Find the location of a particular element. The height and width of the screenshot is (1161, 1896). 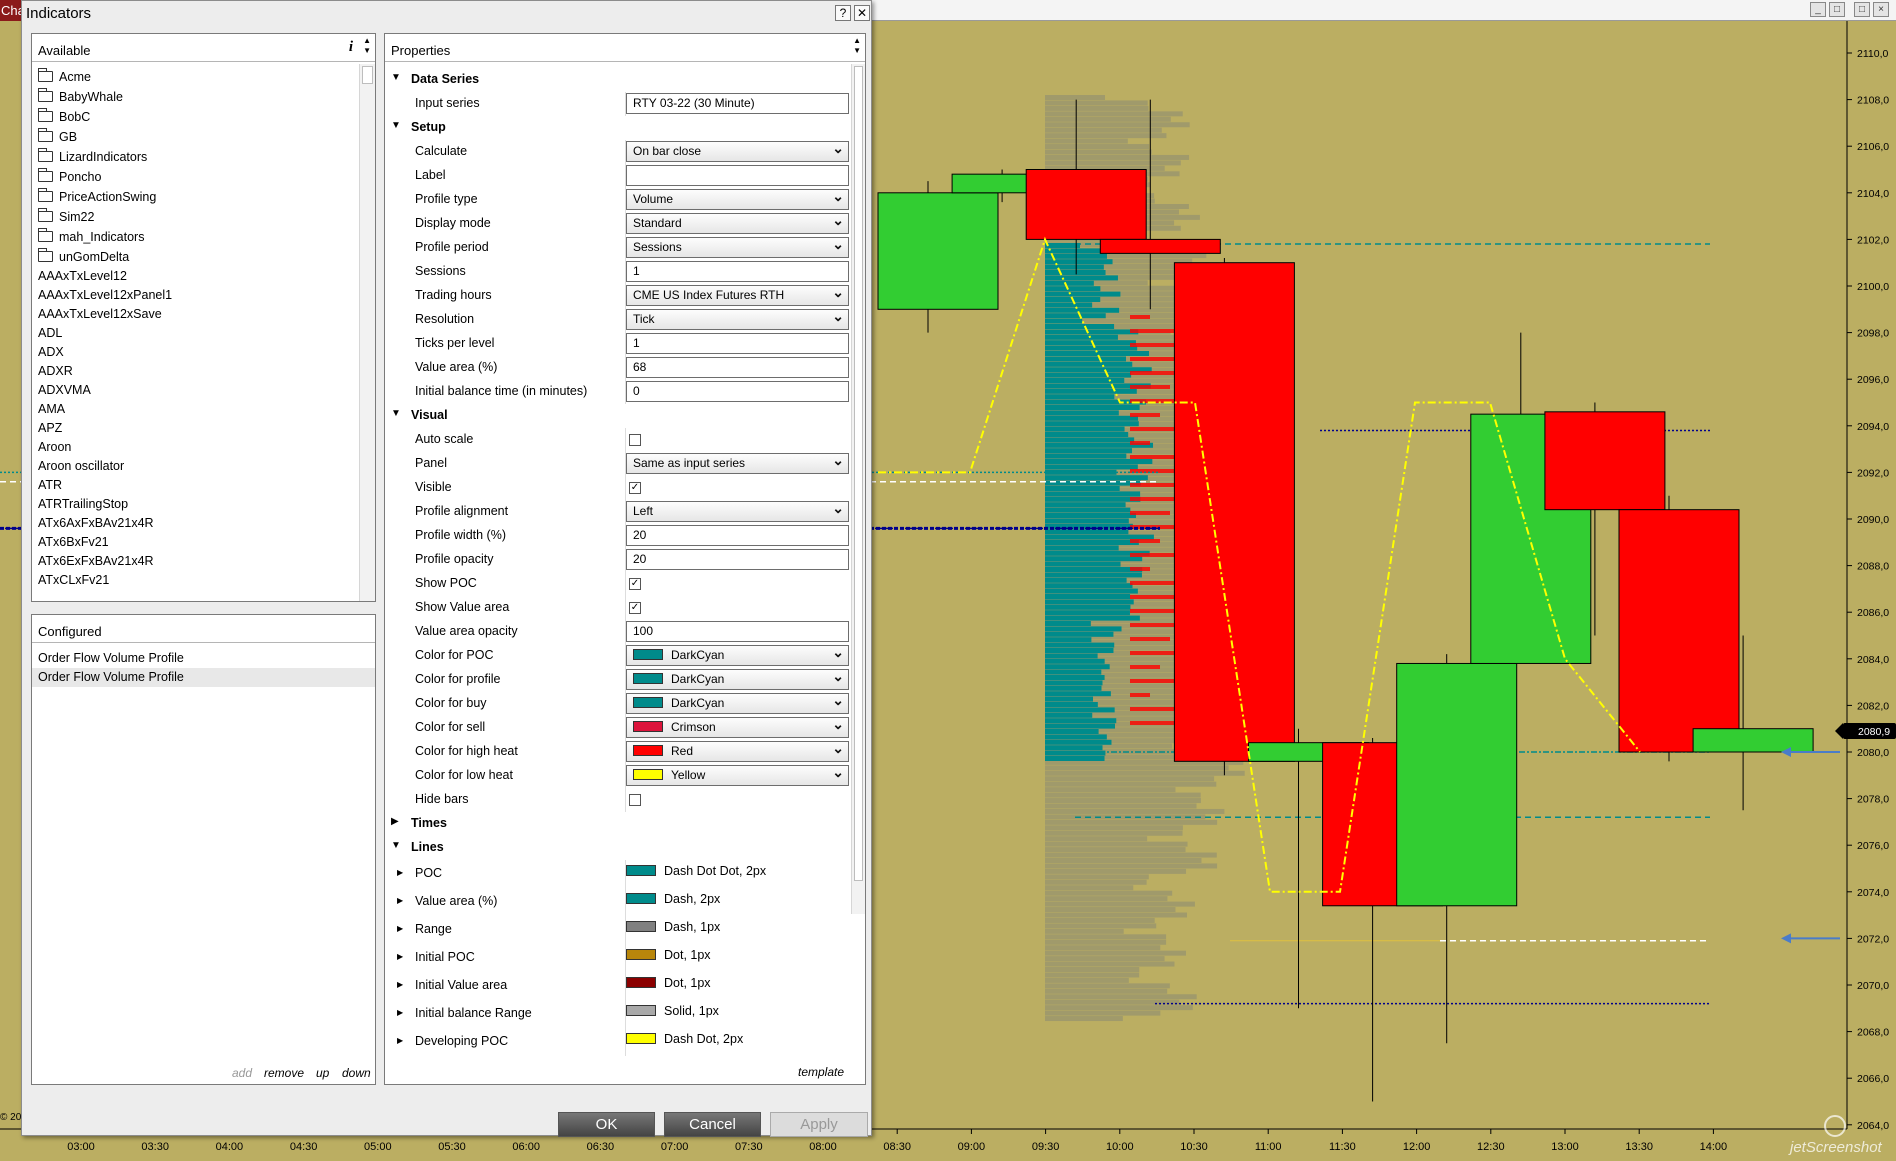

indicator-item: ATR is located at coordinates (50, 485).